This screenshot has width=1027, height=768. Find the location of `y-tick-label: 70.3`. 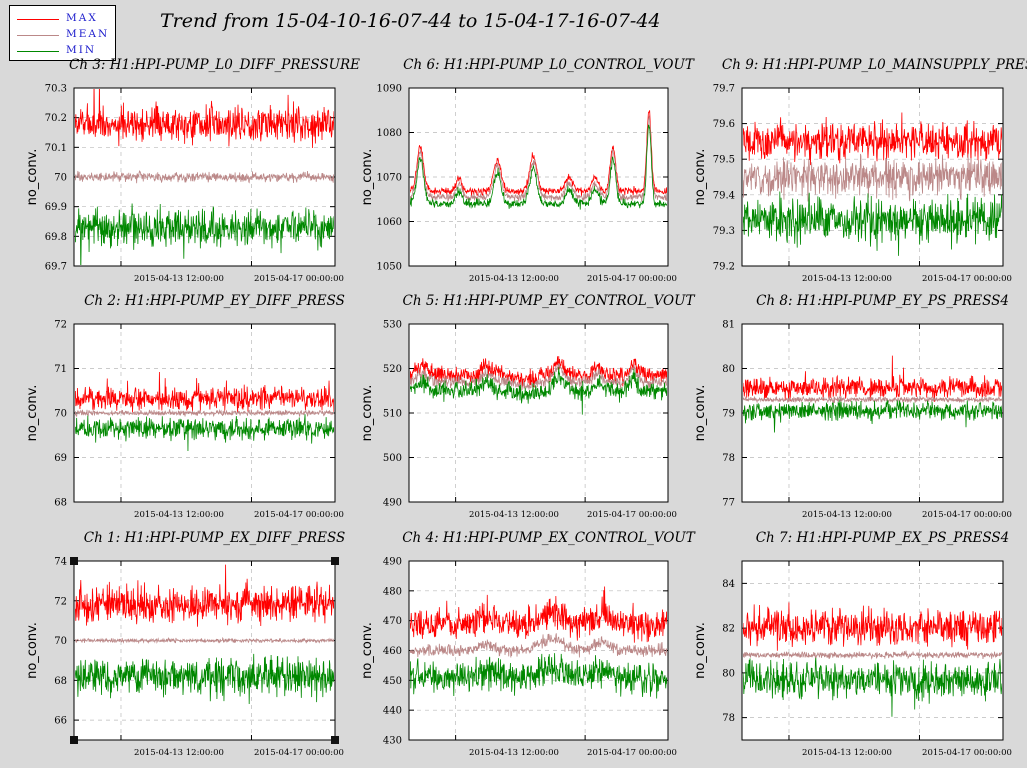

y-tick-label: 70.3 is located at coordinates (56, 89).